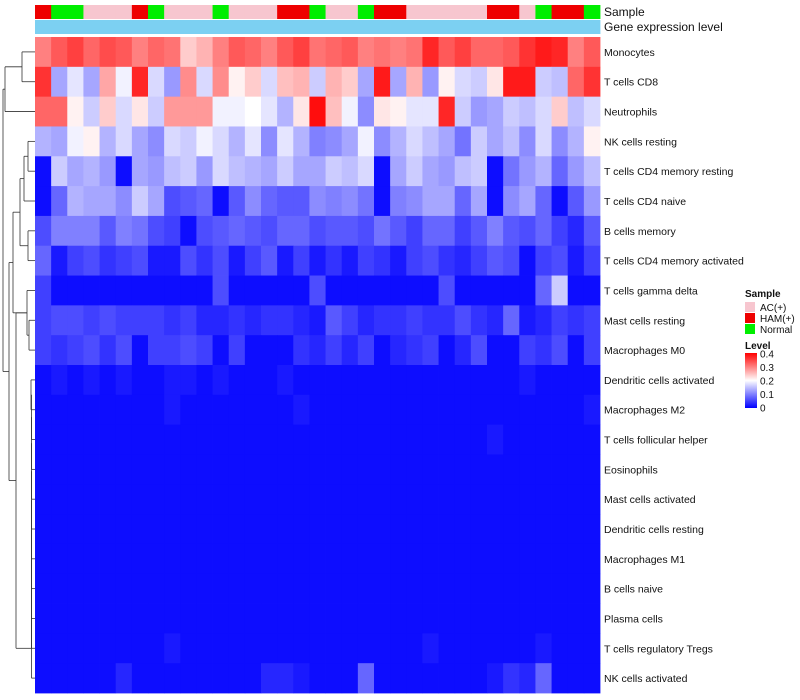 This screenshot has width=800, height=700. I want to click on level-legend: Level 0.4 0.3 0.2 0.1 0, so click(759, 378).